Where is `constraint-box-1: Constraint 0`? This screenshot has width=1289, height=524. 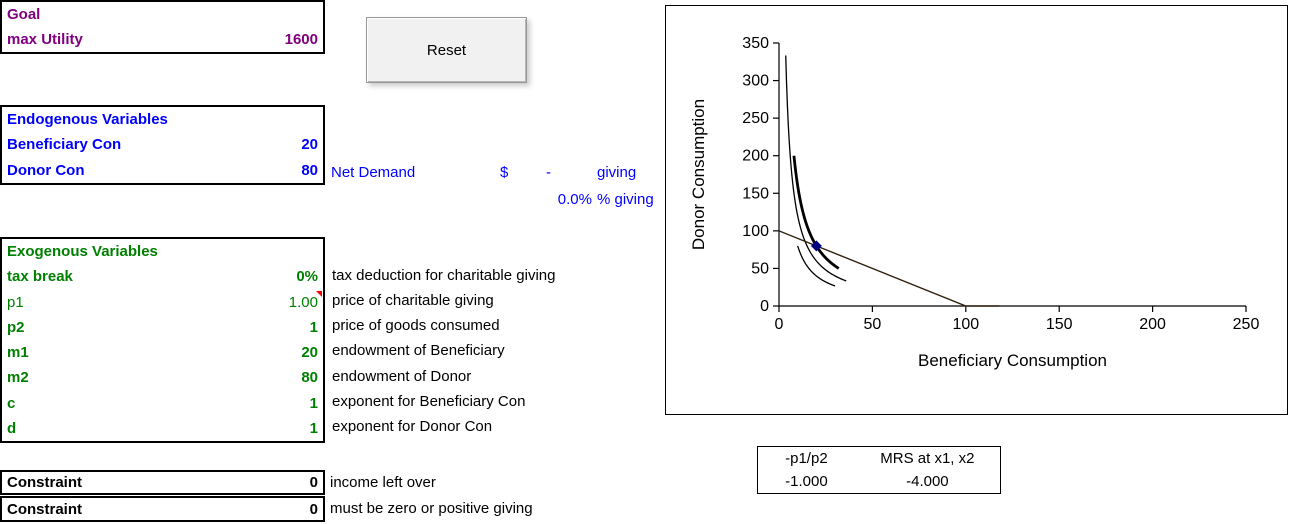 constraint-box-1: Constraint 0 is located at coordinates (162, 482).